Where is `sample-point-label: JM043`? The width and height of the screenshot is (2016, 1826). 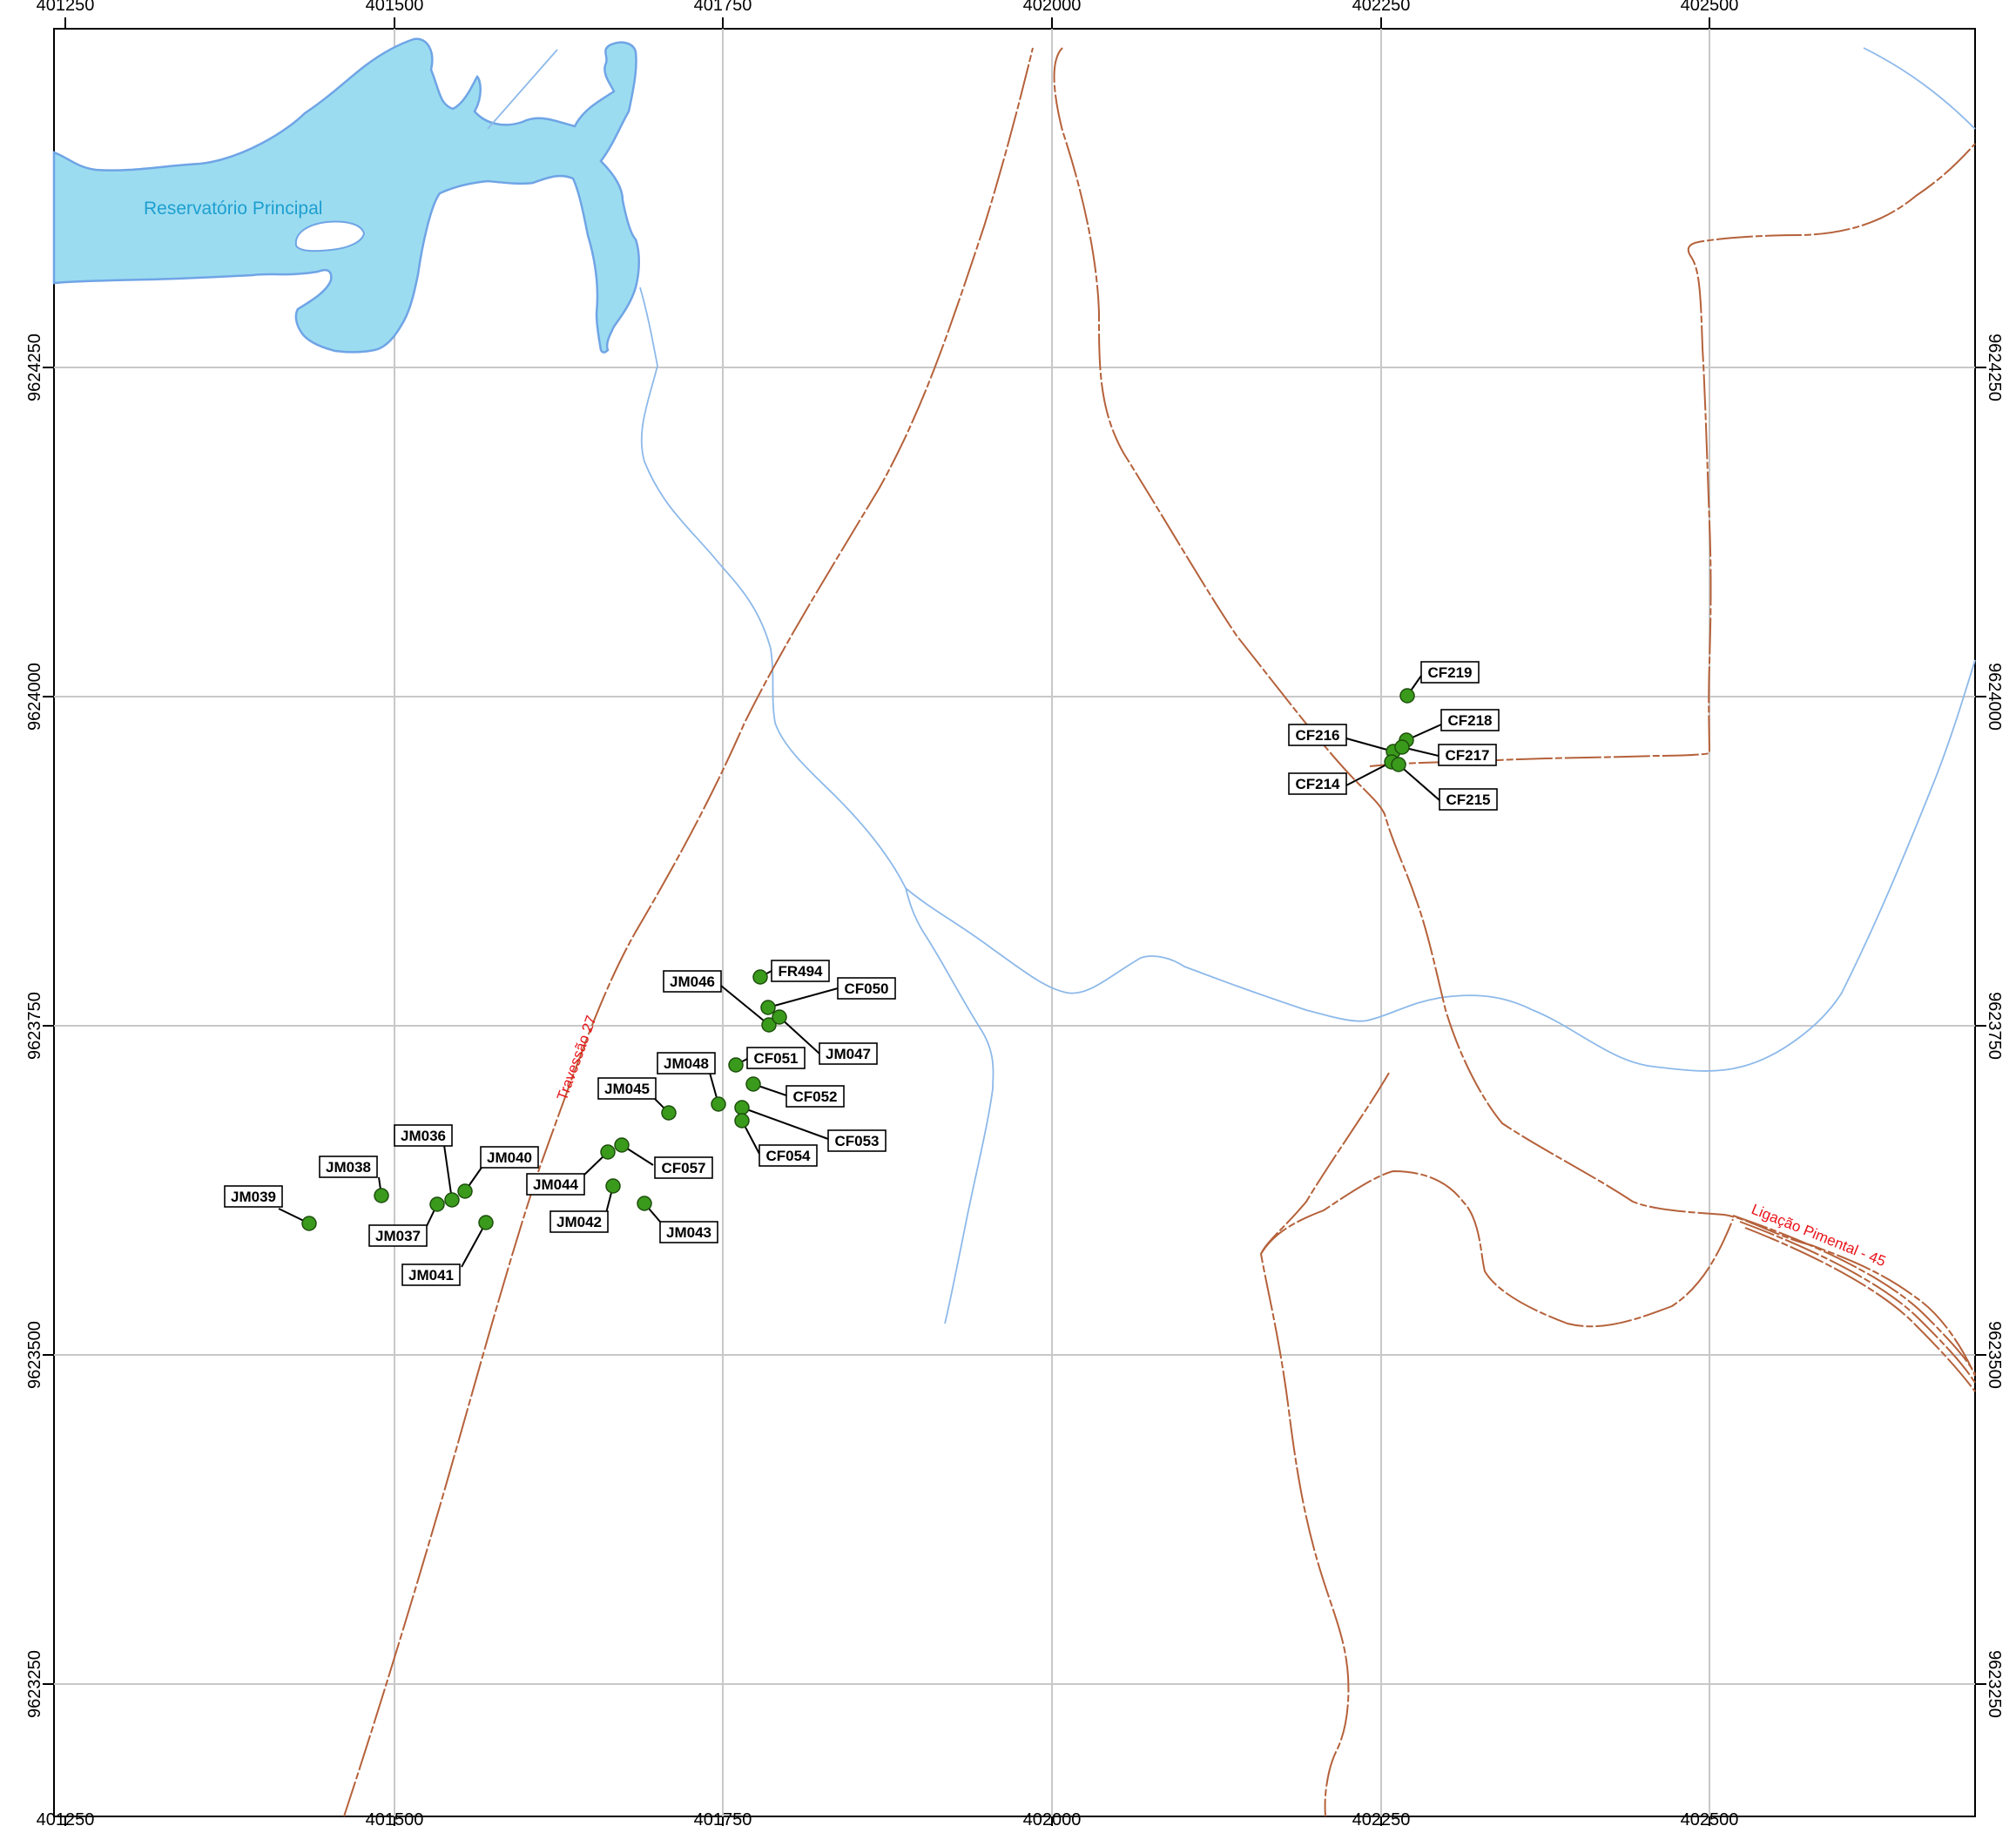
sample-point-label: JM043 is located at coordinates (688, 1232).